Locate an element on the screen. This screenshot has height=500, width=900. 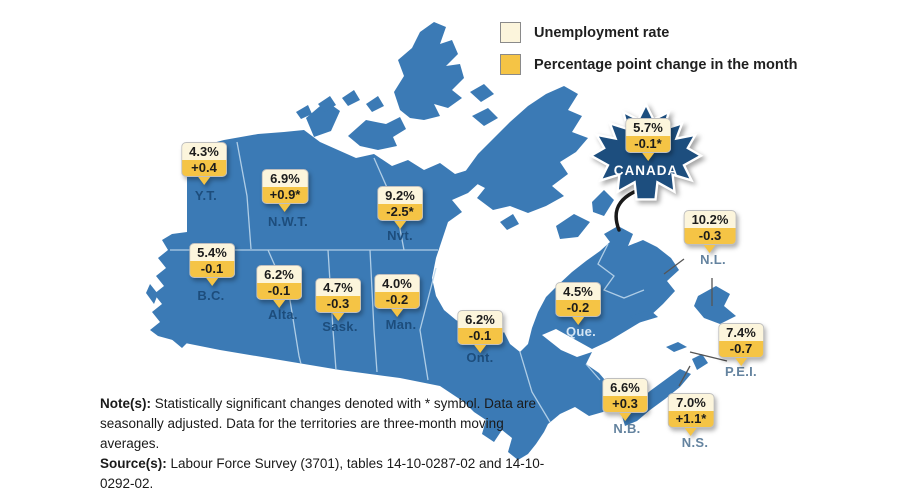
devon-islands is located at coordinates (484, 105).